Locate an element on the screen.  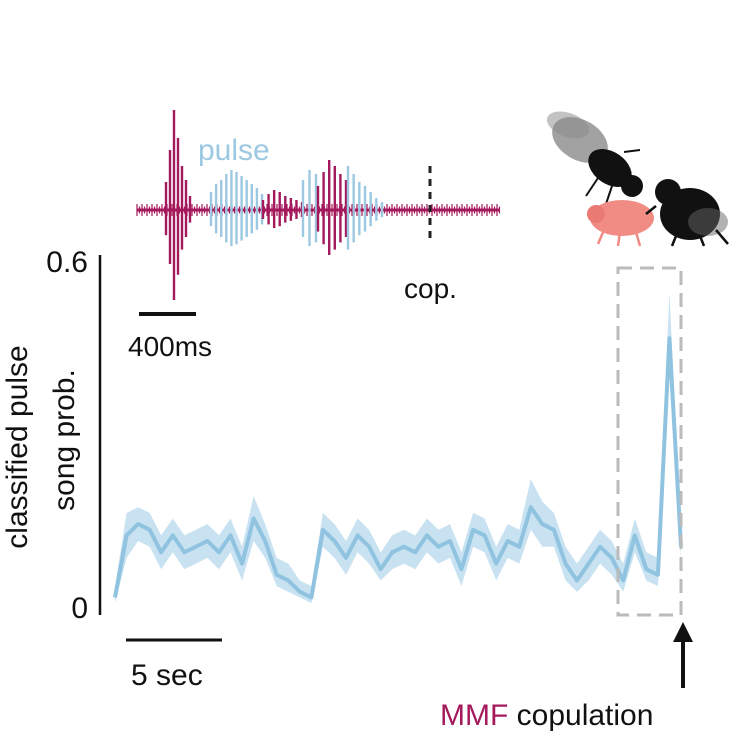
scalebar-400ms-label: 400ms is located at coordinates (170, 346).